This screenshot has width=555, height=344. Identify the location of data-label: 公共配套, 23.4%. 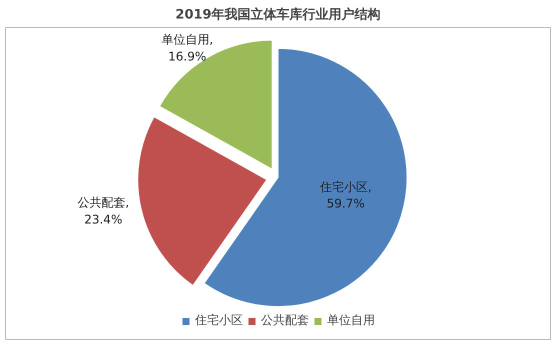
(103, 211).